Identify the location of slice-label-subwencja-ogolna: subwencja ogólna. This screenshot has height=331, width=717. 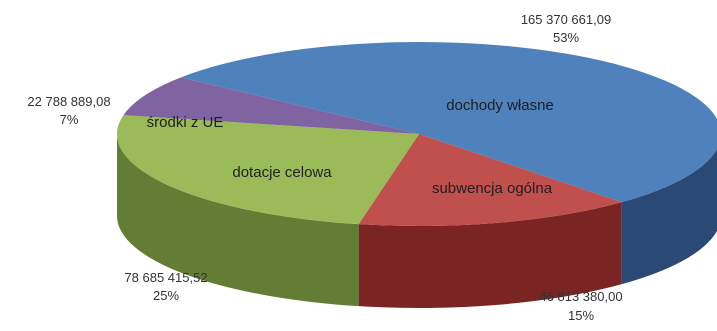
(492, 188).